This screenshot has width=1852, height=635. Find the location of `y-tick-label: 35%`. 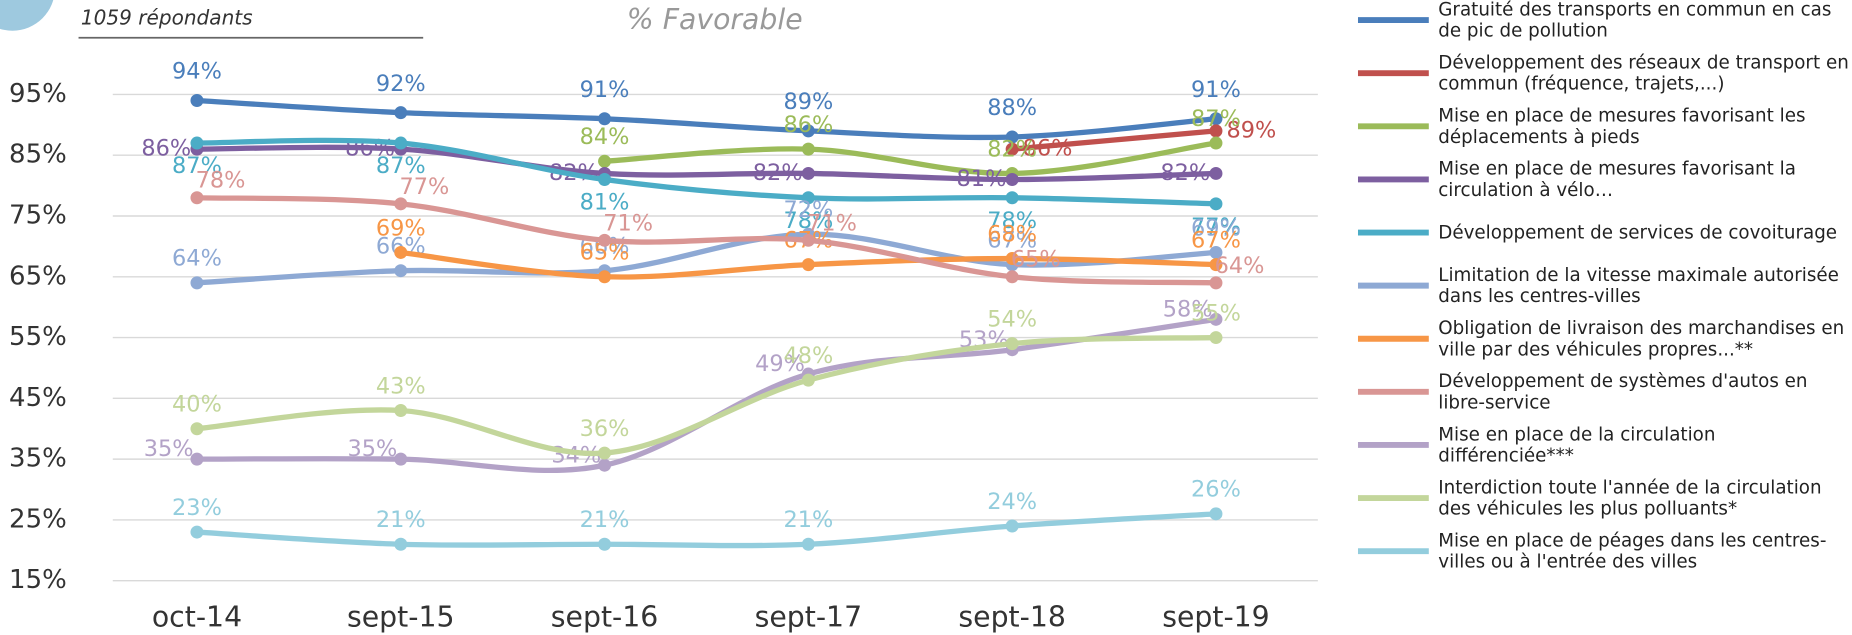

y-tick-label: 35% is located at coordinates (38, 459).